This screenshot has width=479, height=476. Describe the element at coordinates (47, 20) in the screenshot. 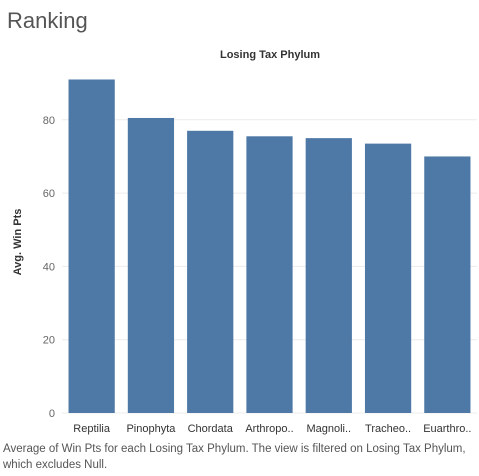

I see `page-title: Ranking` at that location.